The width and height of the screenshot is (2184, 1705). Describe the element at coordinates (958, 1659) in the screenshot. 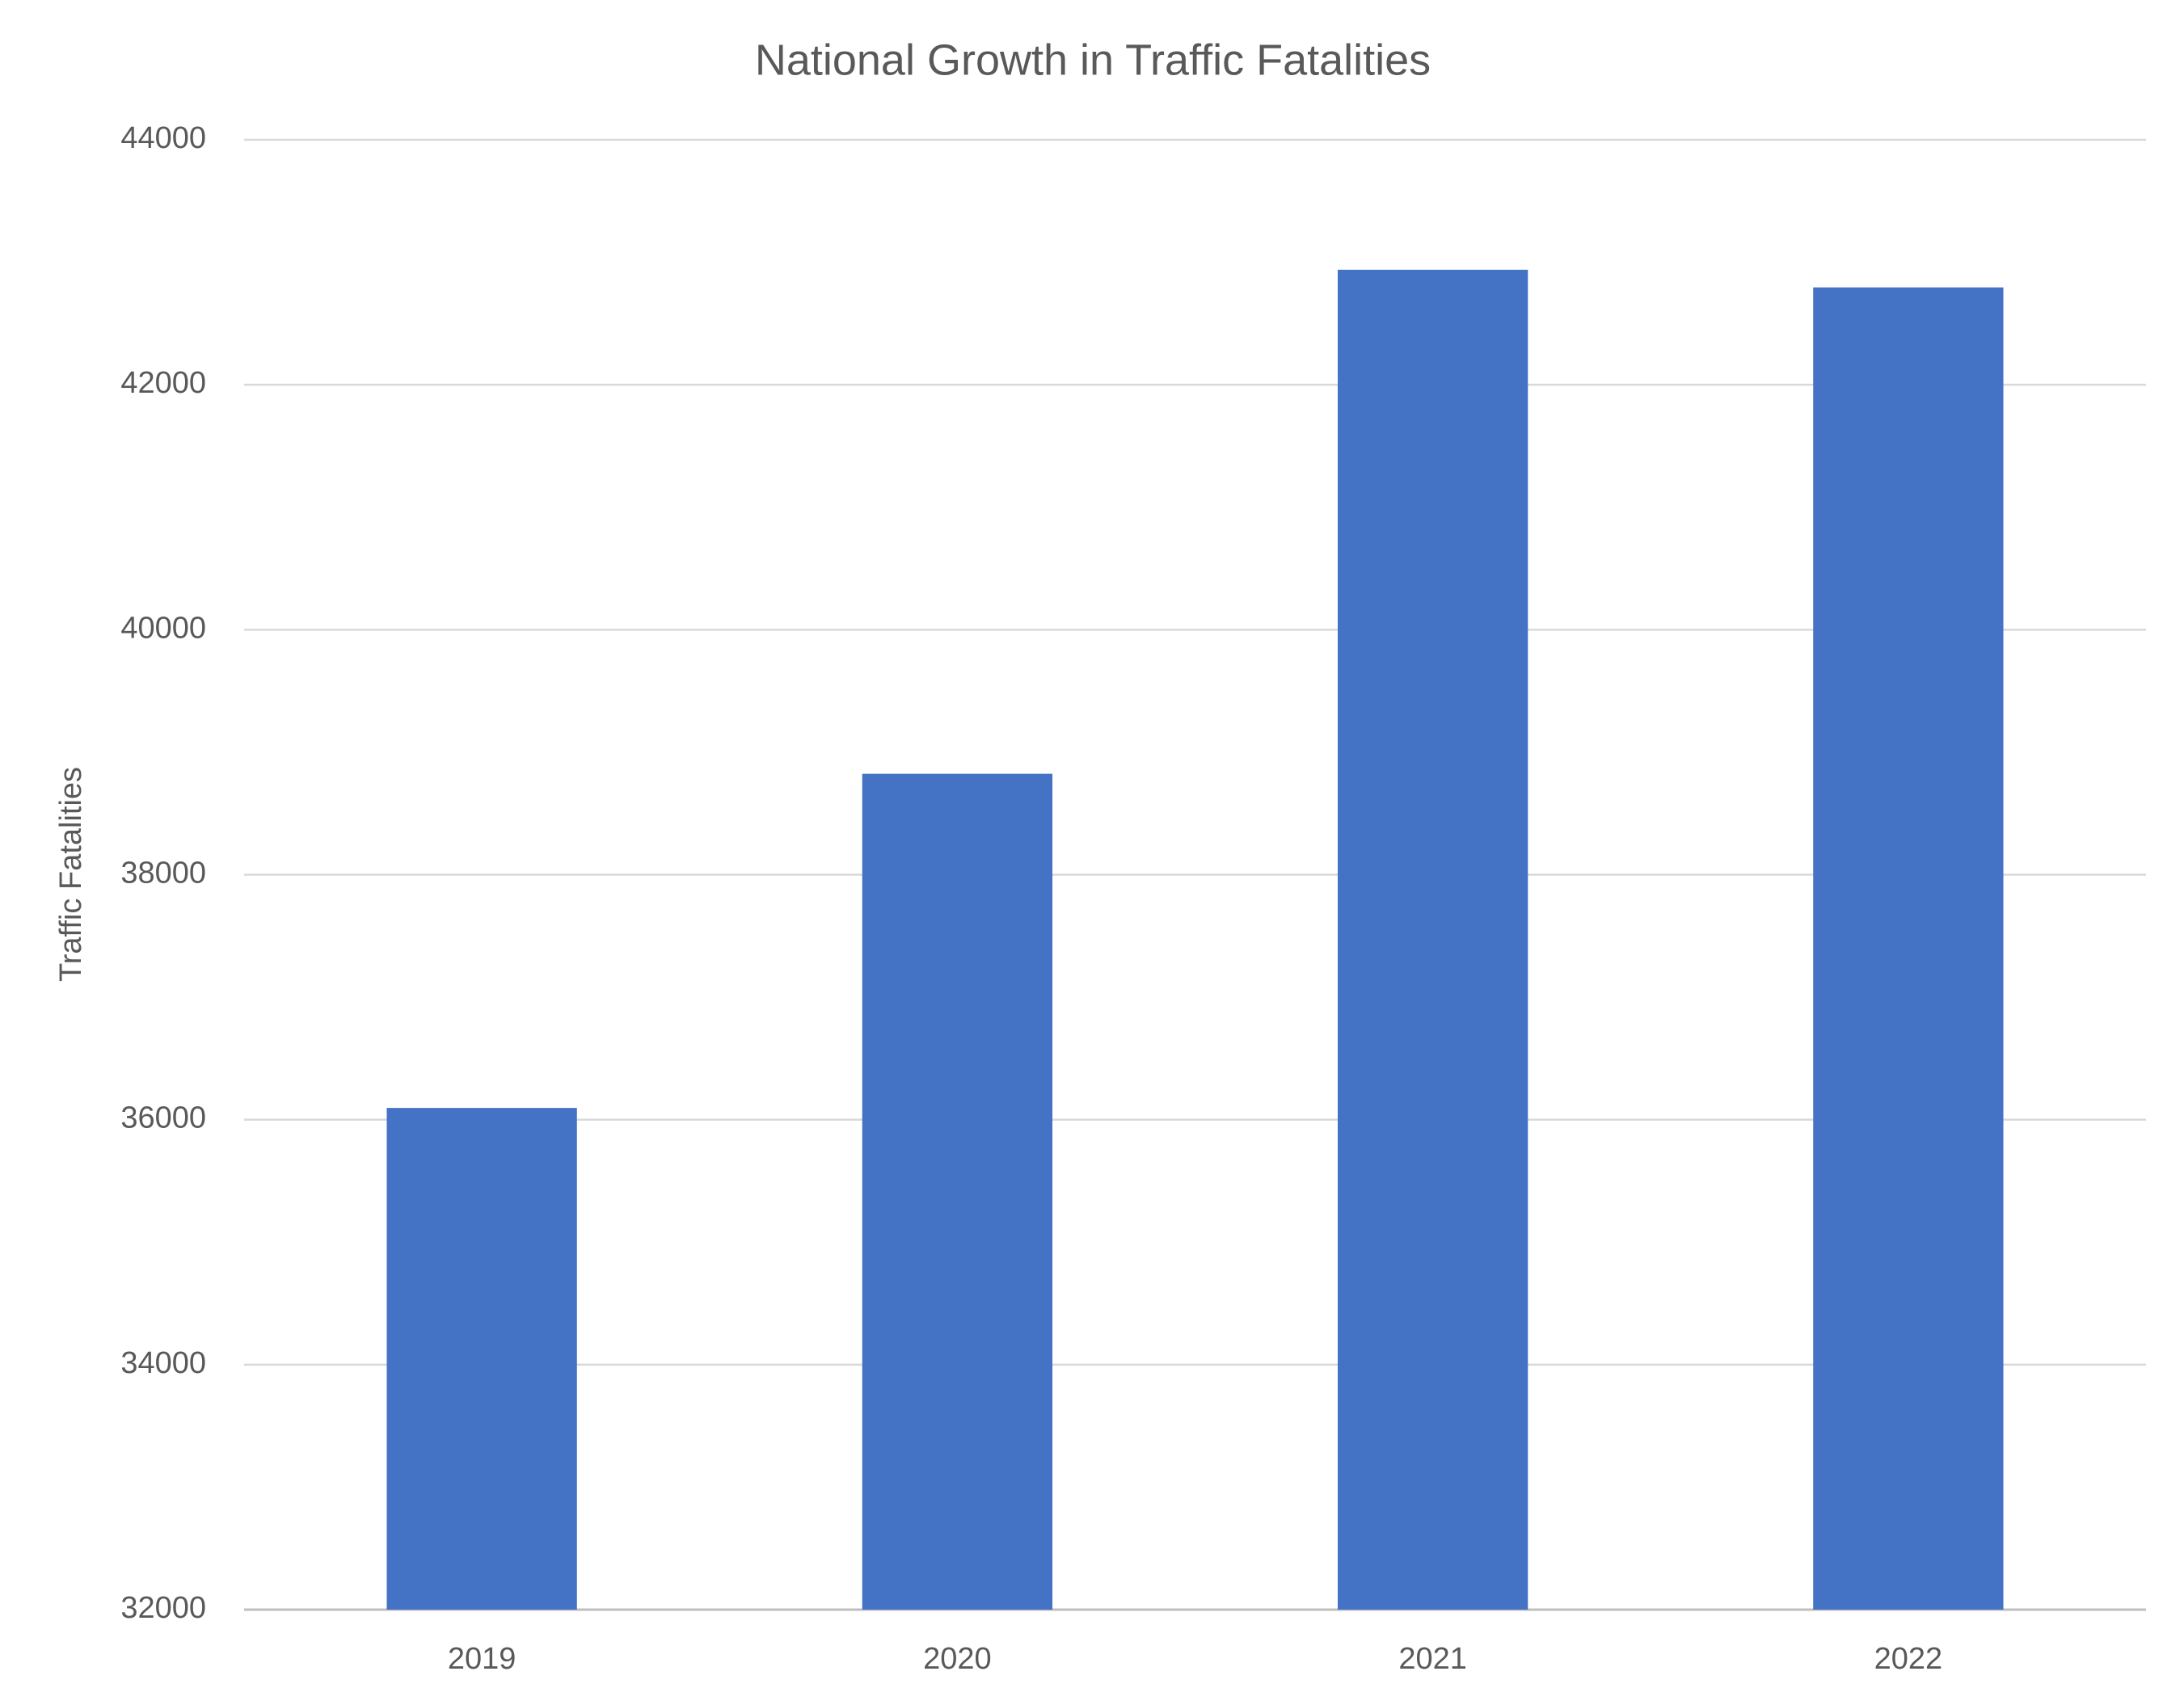

I see `x-tick-label: 2020` at that location.